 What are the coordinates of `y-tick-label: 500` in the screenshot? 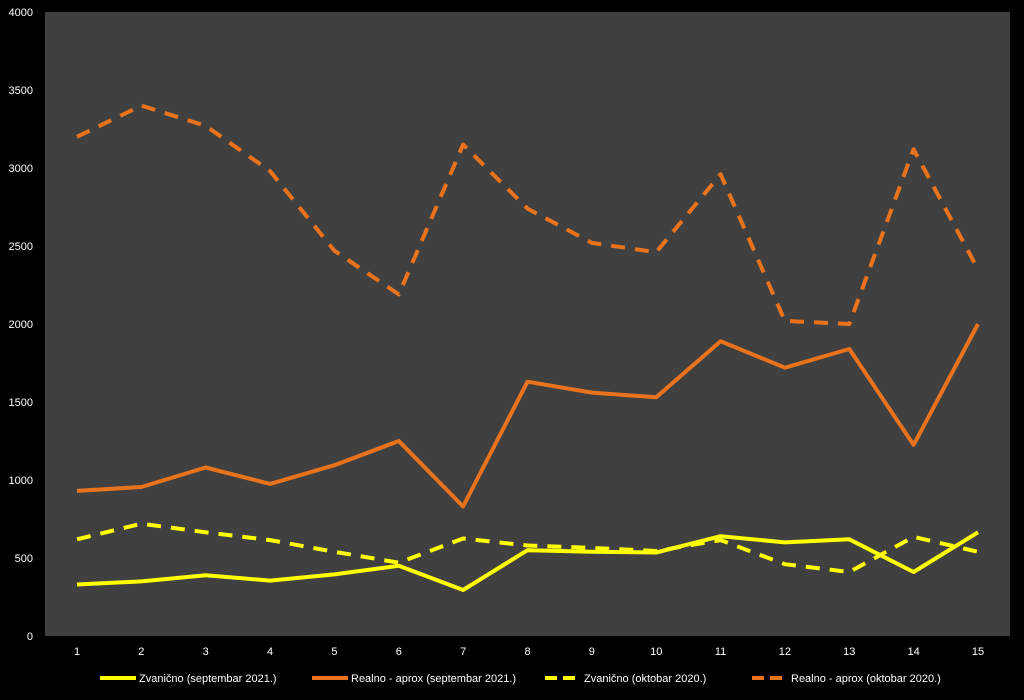 It's located at (24, 559).